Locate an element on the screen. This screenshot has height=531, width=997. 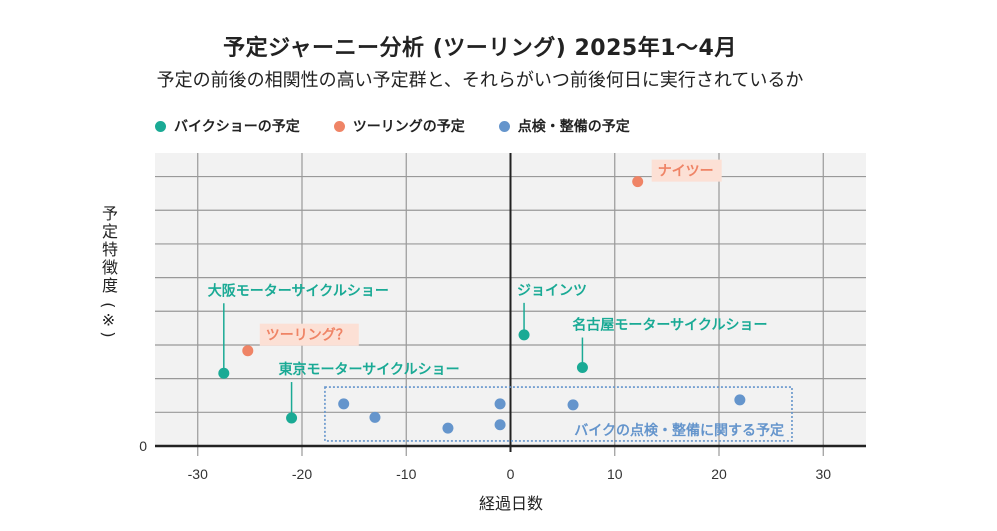
x-tick-label: 30 is located at coordinates (823, 474).